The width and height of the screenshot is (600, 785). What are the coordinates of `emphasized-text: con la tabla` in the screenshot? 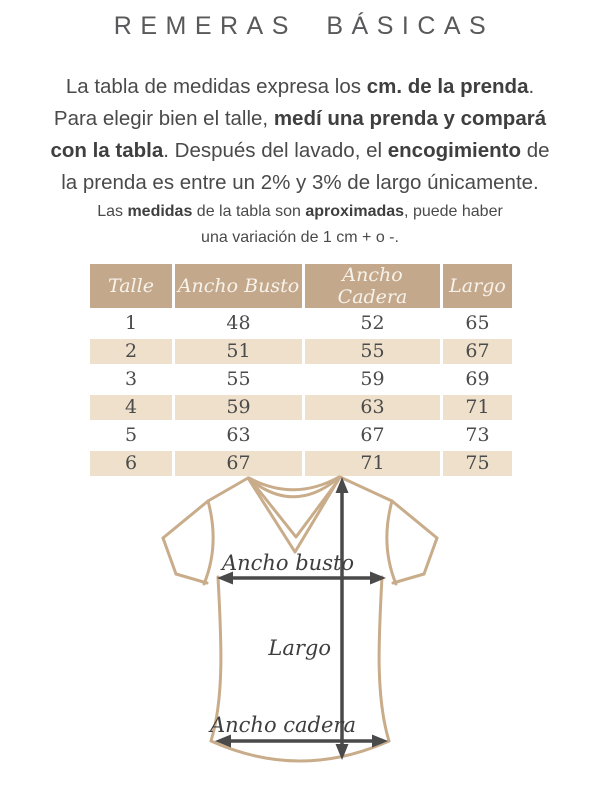 It's located at (107, 150).